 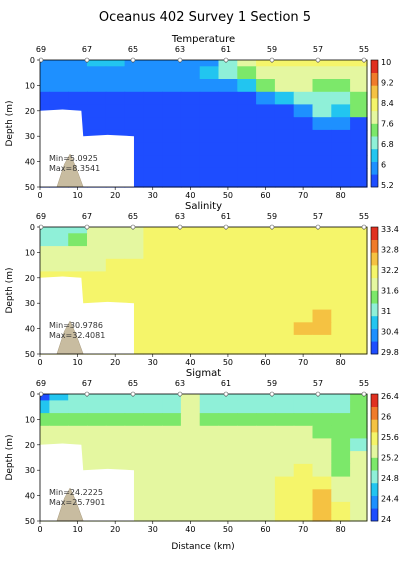 What do you see at coordinates (318, 383) in the screenshot?
I see `station-label: 57` at bounding box center [318, 383].